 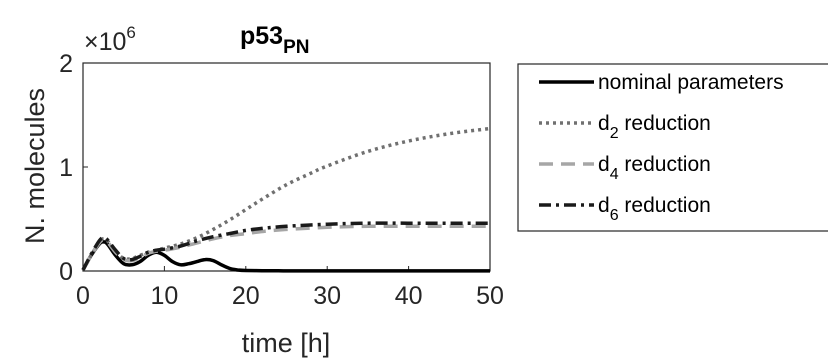 What do you see at coordinates (35, 166) in the screenshot?
I see `y-axis-label: N. molecules` at bounding box center [35, 166].